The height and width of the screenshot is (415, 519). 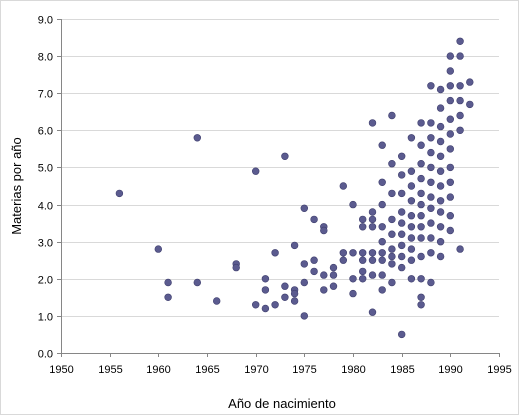 What do you see at coordinates (110, 370) in the screenshot?
I see `x-tick-label: 1955` at bounding box center [110, 370].